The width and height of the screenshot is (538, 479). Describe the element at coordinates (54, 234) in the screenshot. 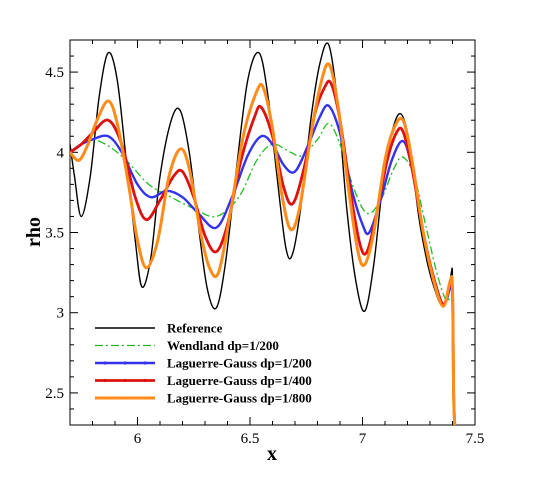

I see `y-tick-label: 3.5` at that location.